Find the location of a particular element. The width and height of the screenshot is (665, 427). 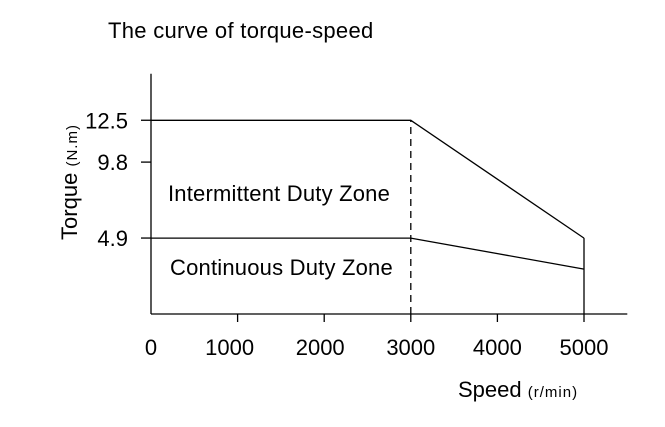

continuous-torque-curve is located at coordinates (368, 253).